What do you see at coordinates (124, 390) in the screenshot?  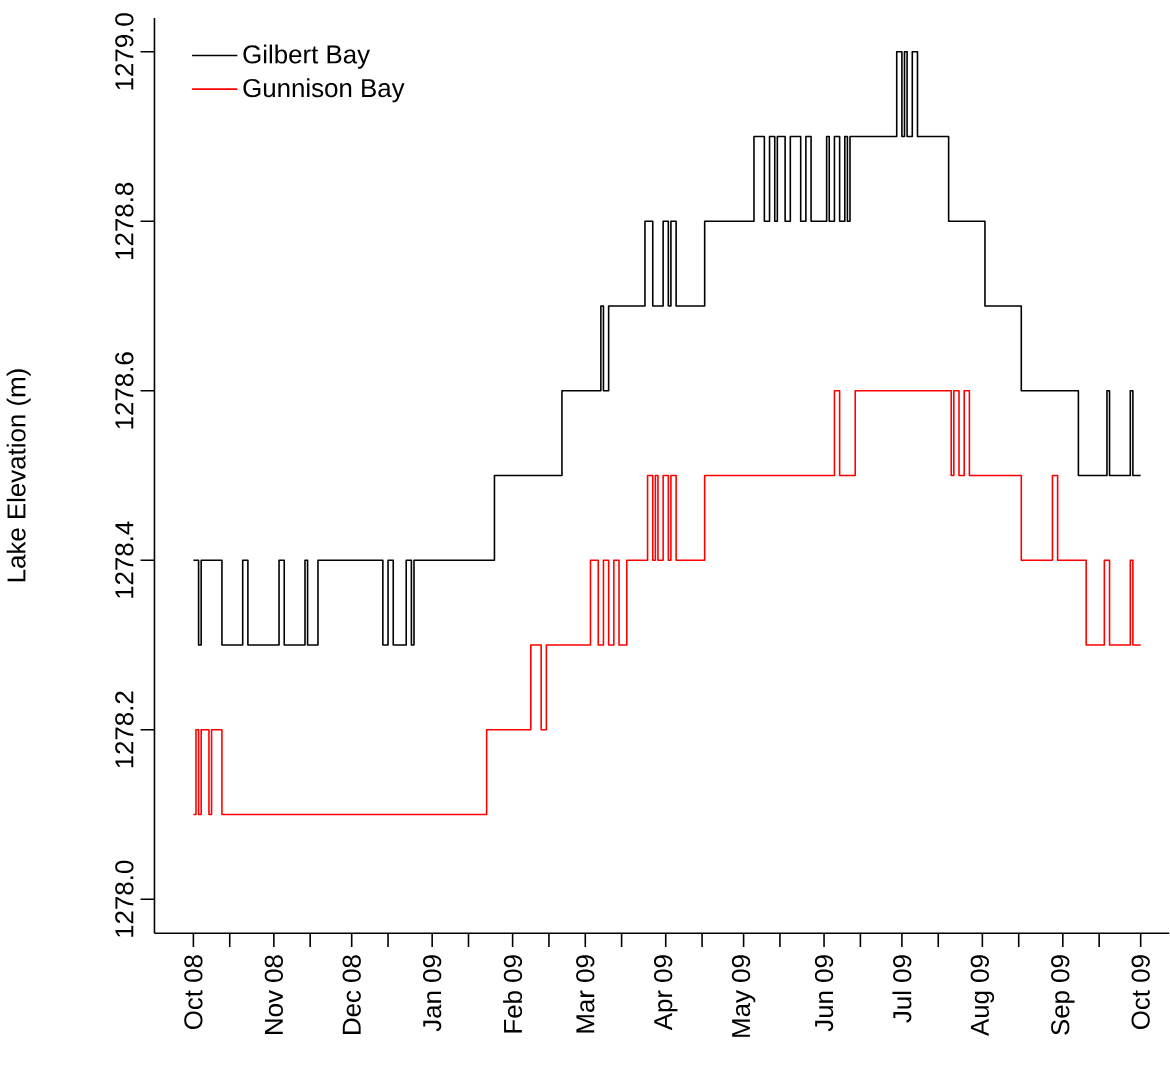 I see `y-tick-label: 1278.6` at bounding box center [124, 390].